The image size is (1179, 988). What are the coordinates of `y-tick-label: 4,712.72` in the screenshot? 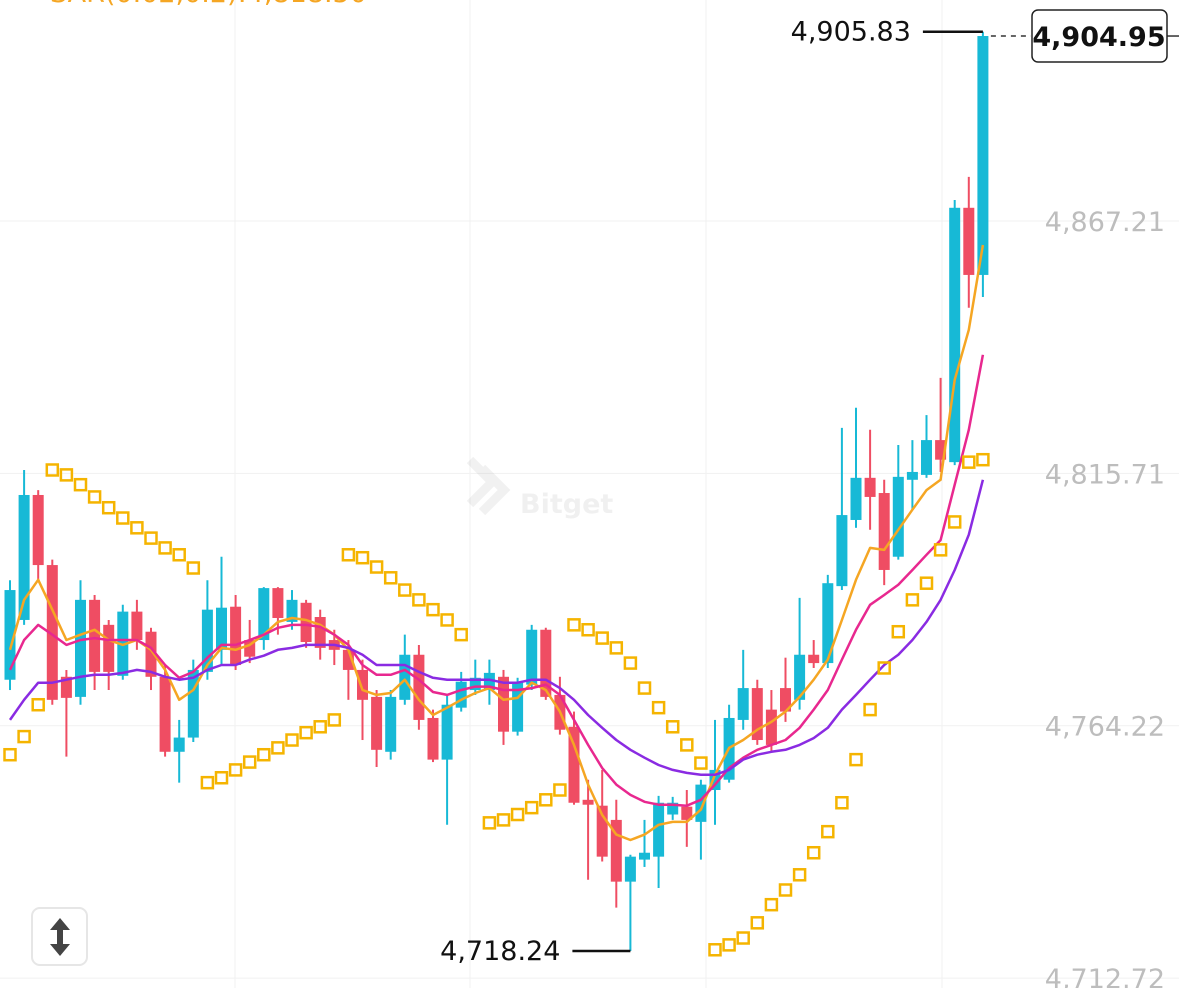 It's located at (1105, 976).